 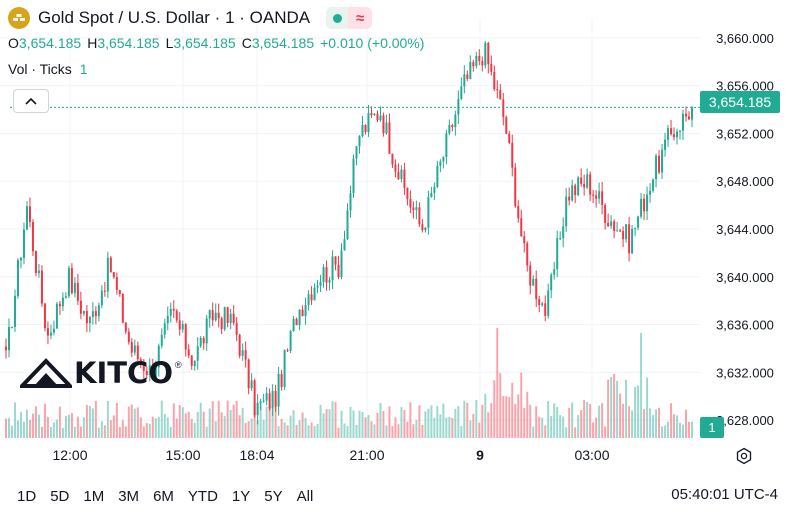 I want to click on range-button-ytd: YTD, so click(x=203, y=496).